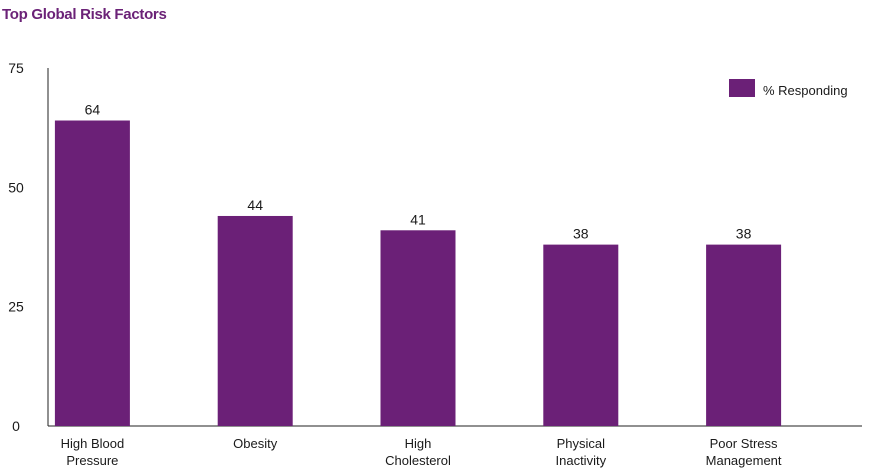 Image resolution: width=870 pixels, height=474 pixels. Describe the element at coordinates (84, 14) in the screenshot. I see `chart-title: Top Global Risk Factors` at that location.